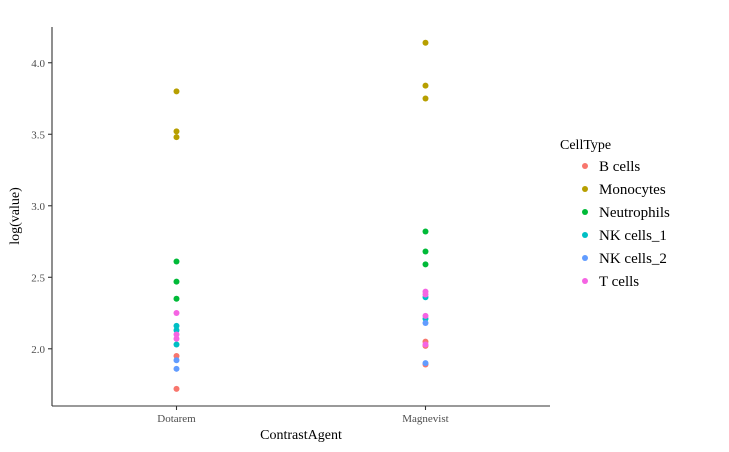  What do you see at coordinates (619, 167) in the screenshot?
I see `legend-label: B cells` at bounding box center [619, 167].